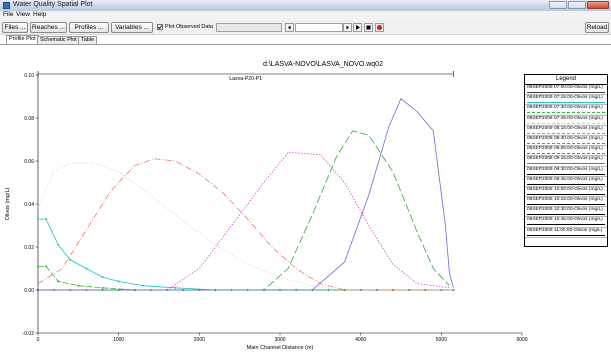  I want to click on record-button, so click(379, 27).